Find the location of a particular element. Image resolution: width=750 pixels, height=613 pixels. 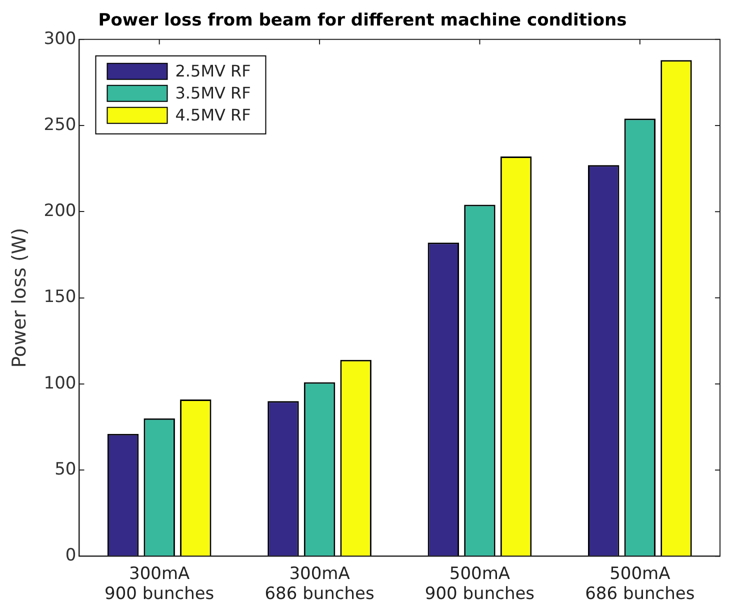

y-tick-label: 200 is located at coordinates (60, 211).